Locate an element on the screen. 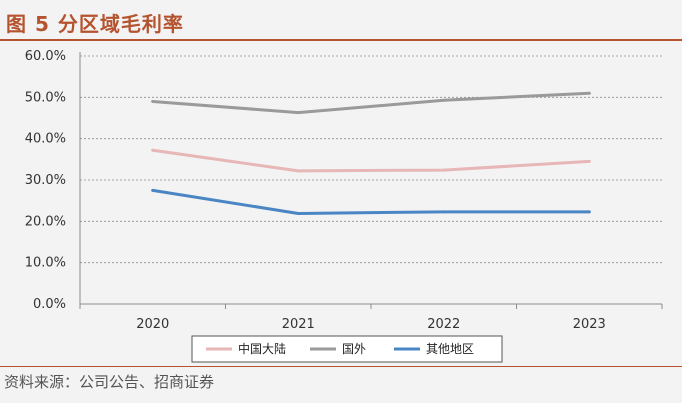 This screenshot has width=682, height=403. legend-label: 国外 is located at coordinates (354, 349).